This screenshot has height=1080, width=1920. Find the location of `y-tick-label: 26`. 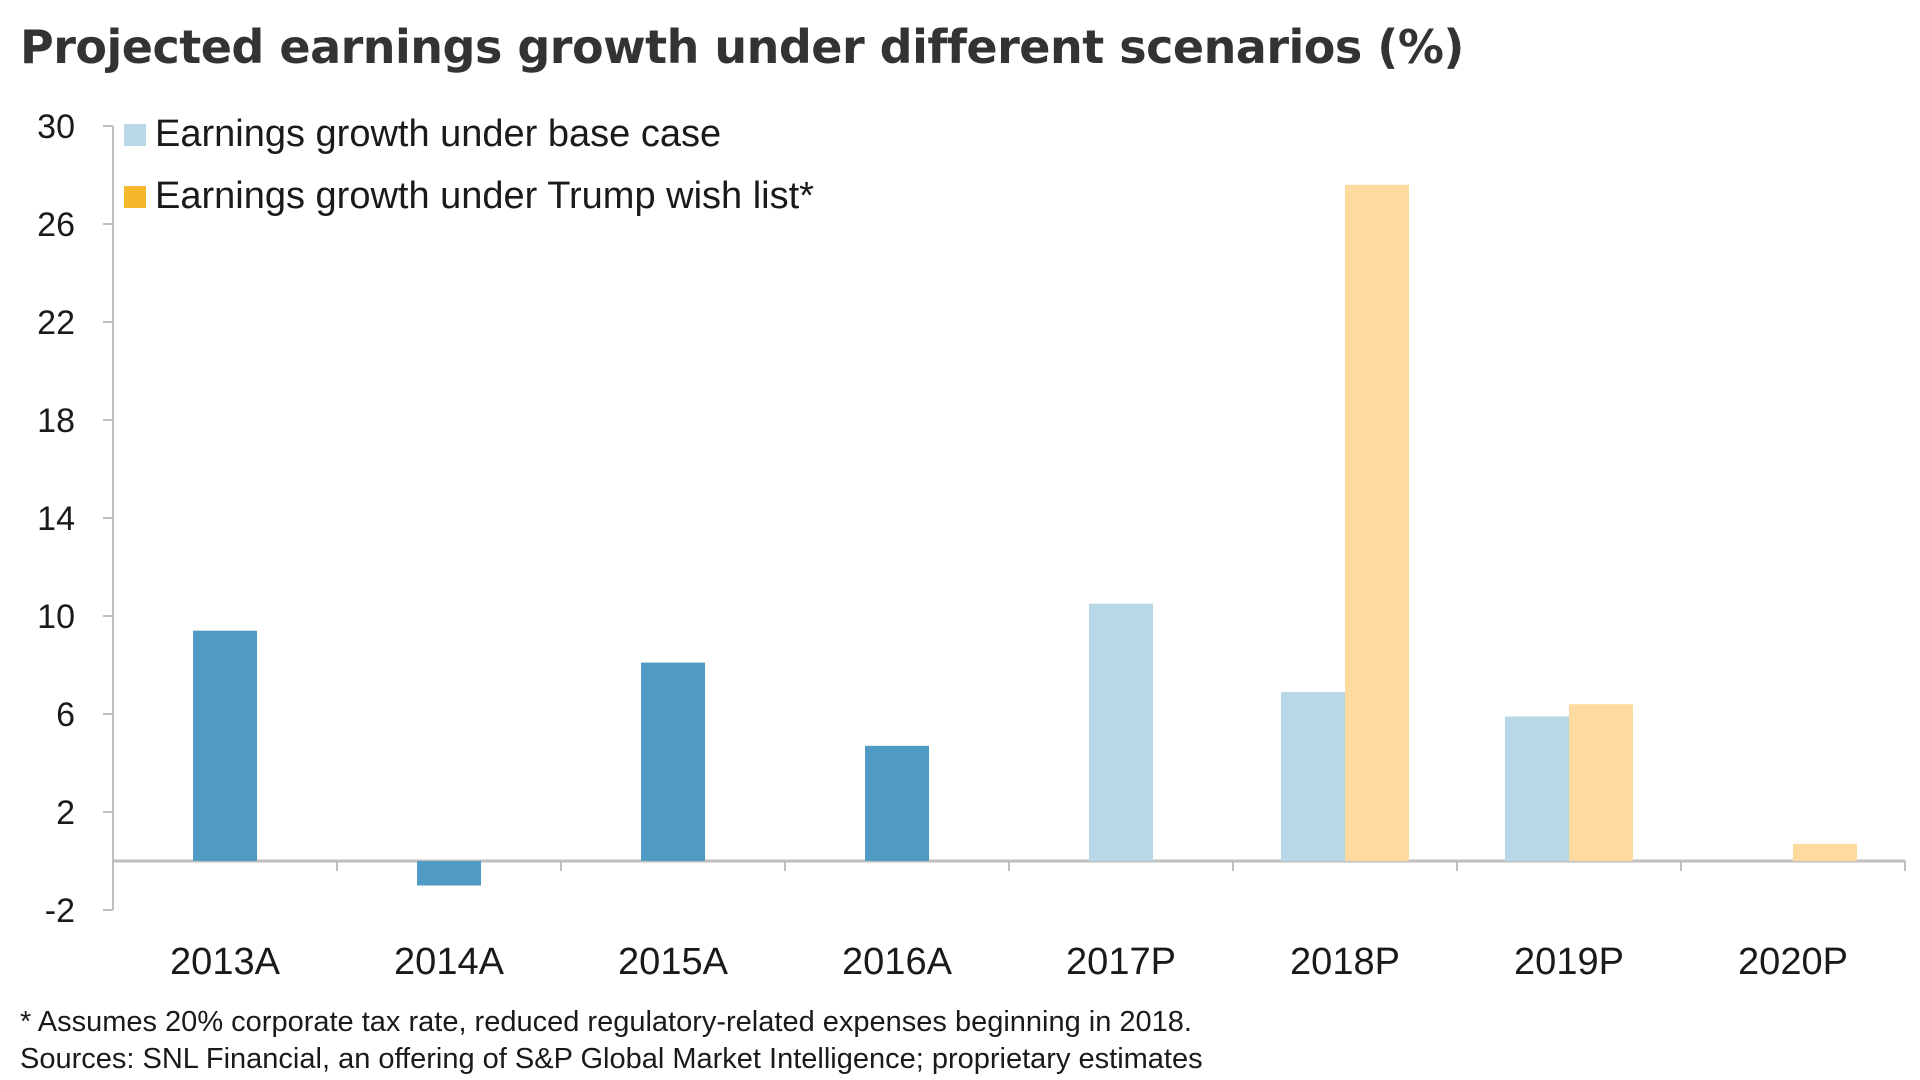

y-tick-label: 26 is located at coordinates (56, 225).